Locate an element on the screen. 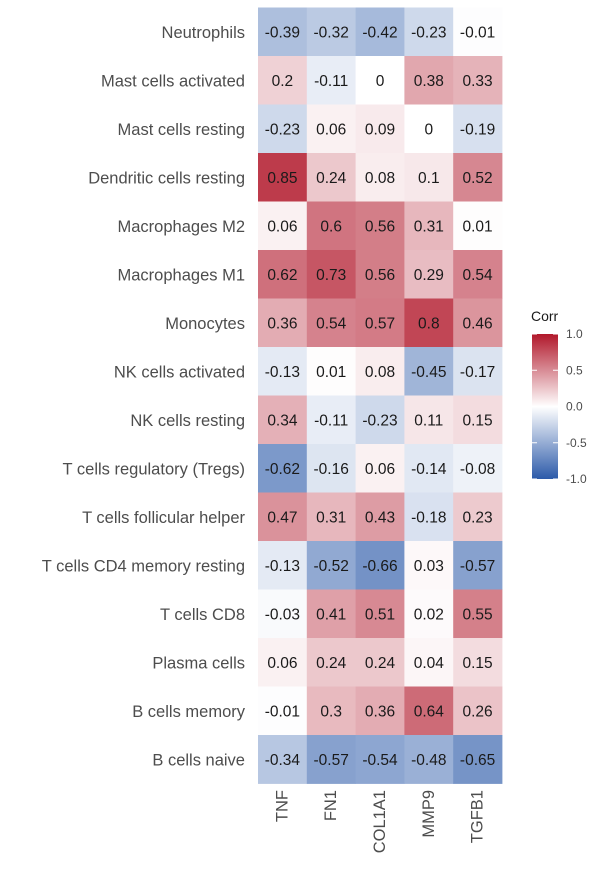  cell-value-label: 0.64 is located at coordinates (429, 711).